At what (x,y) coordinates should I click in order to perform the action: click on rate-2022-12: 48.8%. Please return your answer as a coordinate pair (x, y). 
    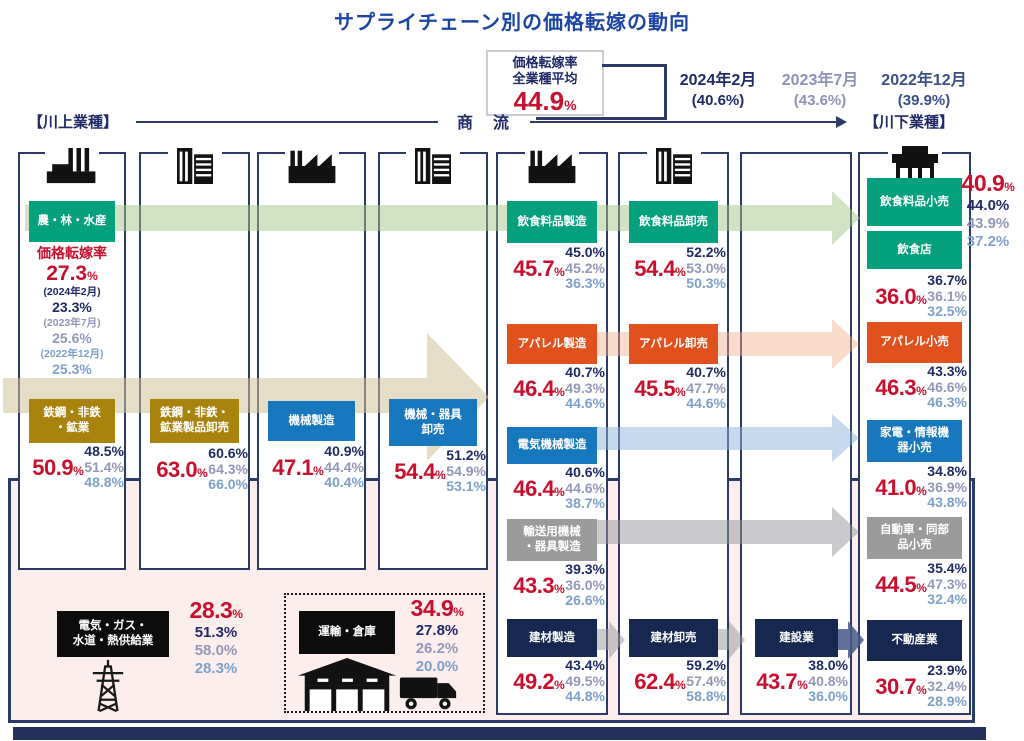
    Looking at the image, I should click on (104, 482).